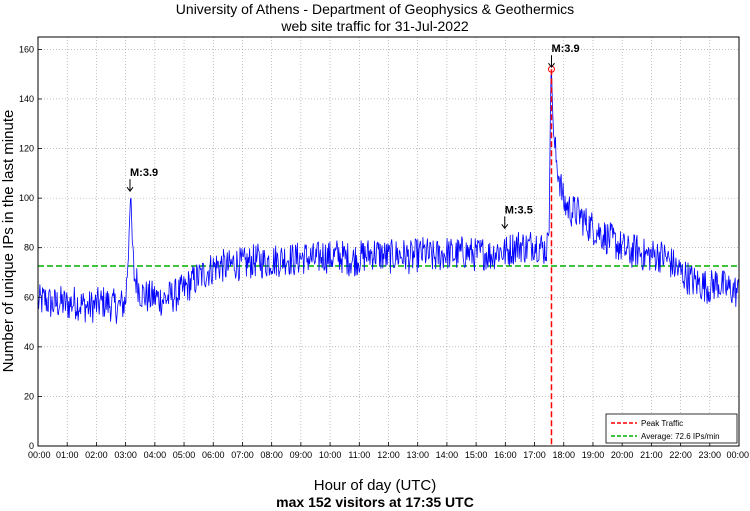 The width and height of the screenshot is (750, 511). I want to click on x-tick-label: 16:00, so click(505, 455).